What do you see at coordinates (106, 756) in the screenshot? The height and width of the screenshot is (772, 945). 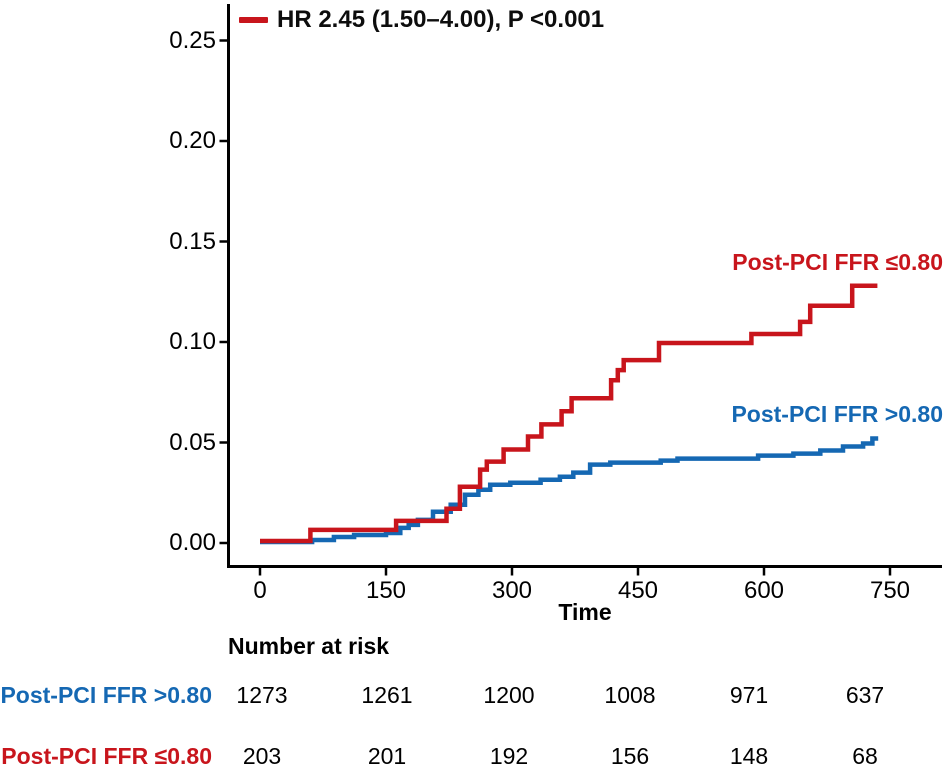 I see `at-risk-row-label: Post-PCI FFR ≤0.80` at bounding box center [106, 756].